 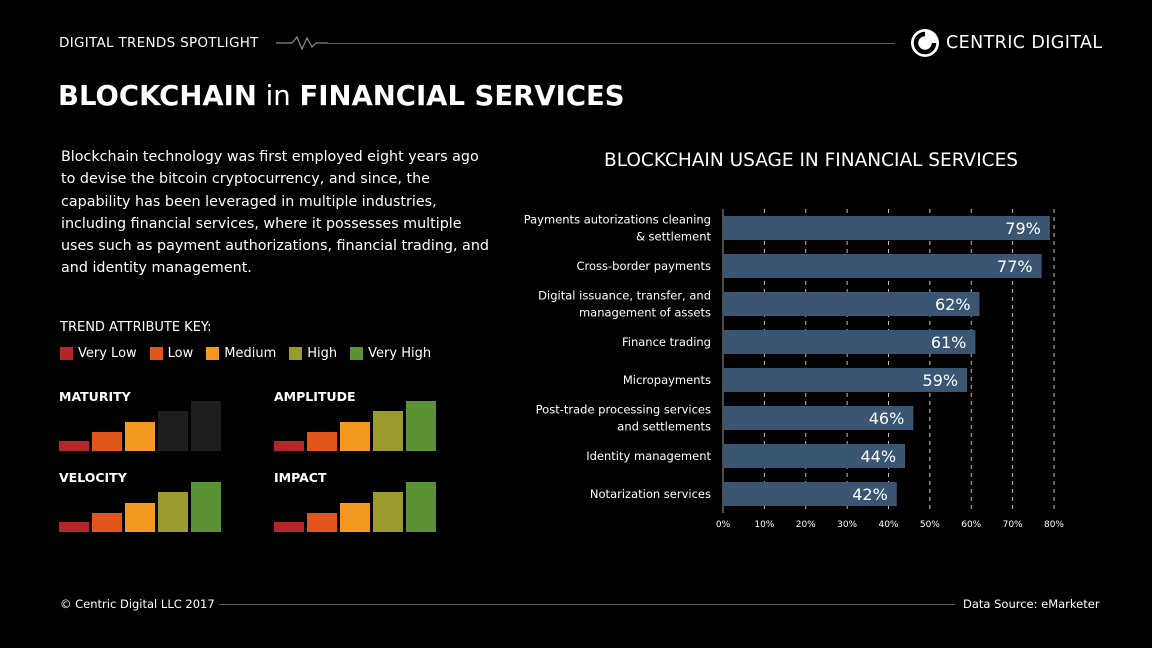 I want to click on legend-label: Very Low, so click(x=107, y=353).